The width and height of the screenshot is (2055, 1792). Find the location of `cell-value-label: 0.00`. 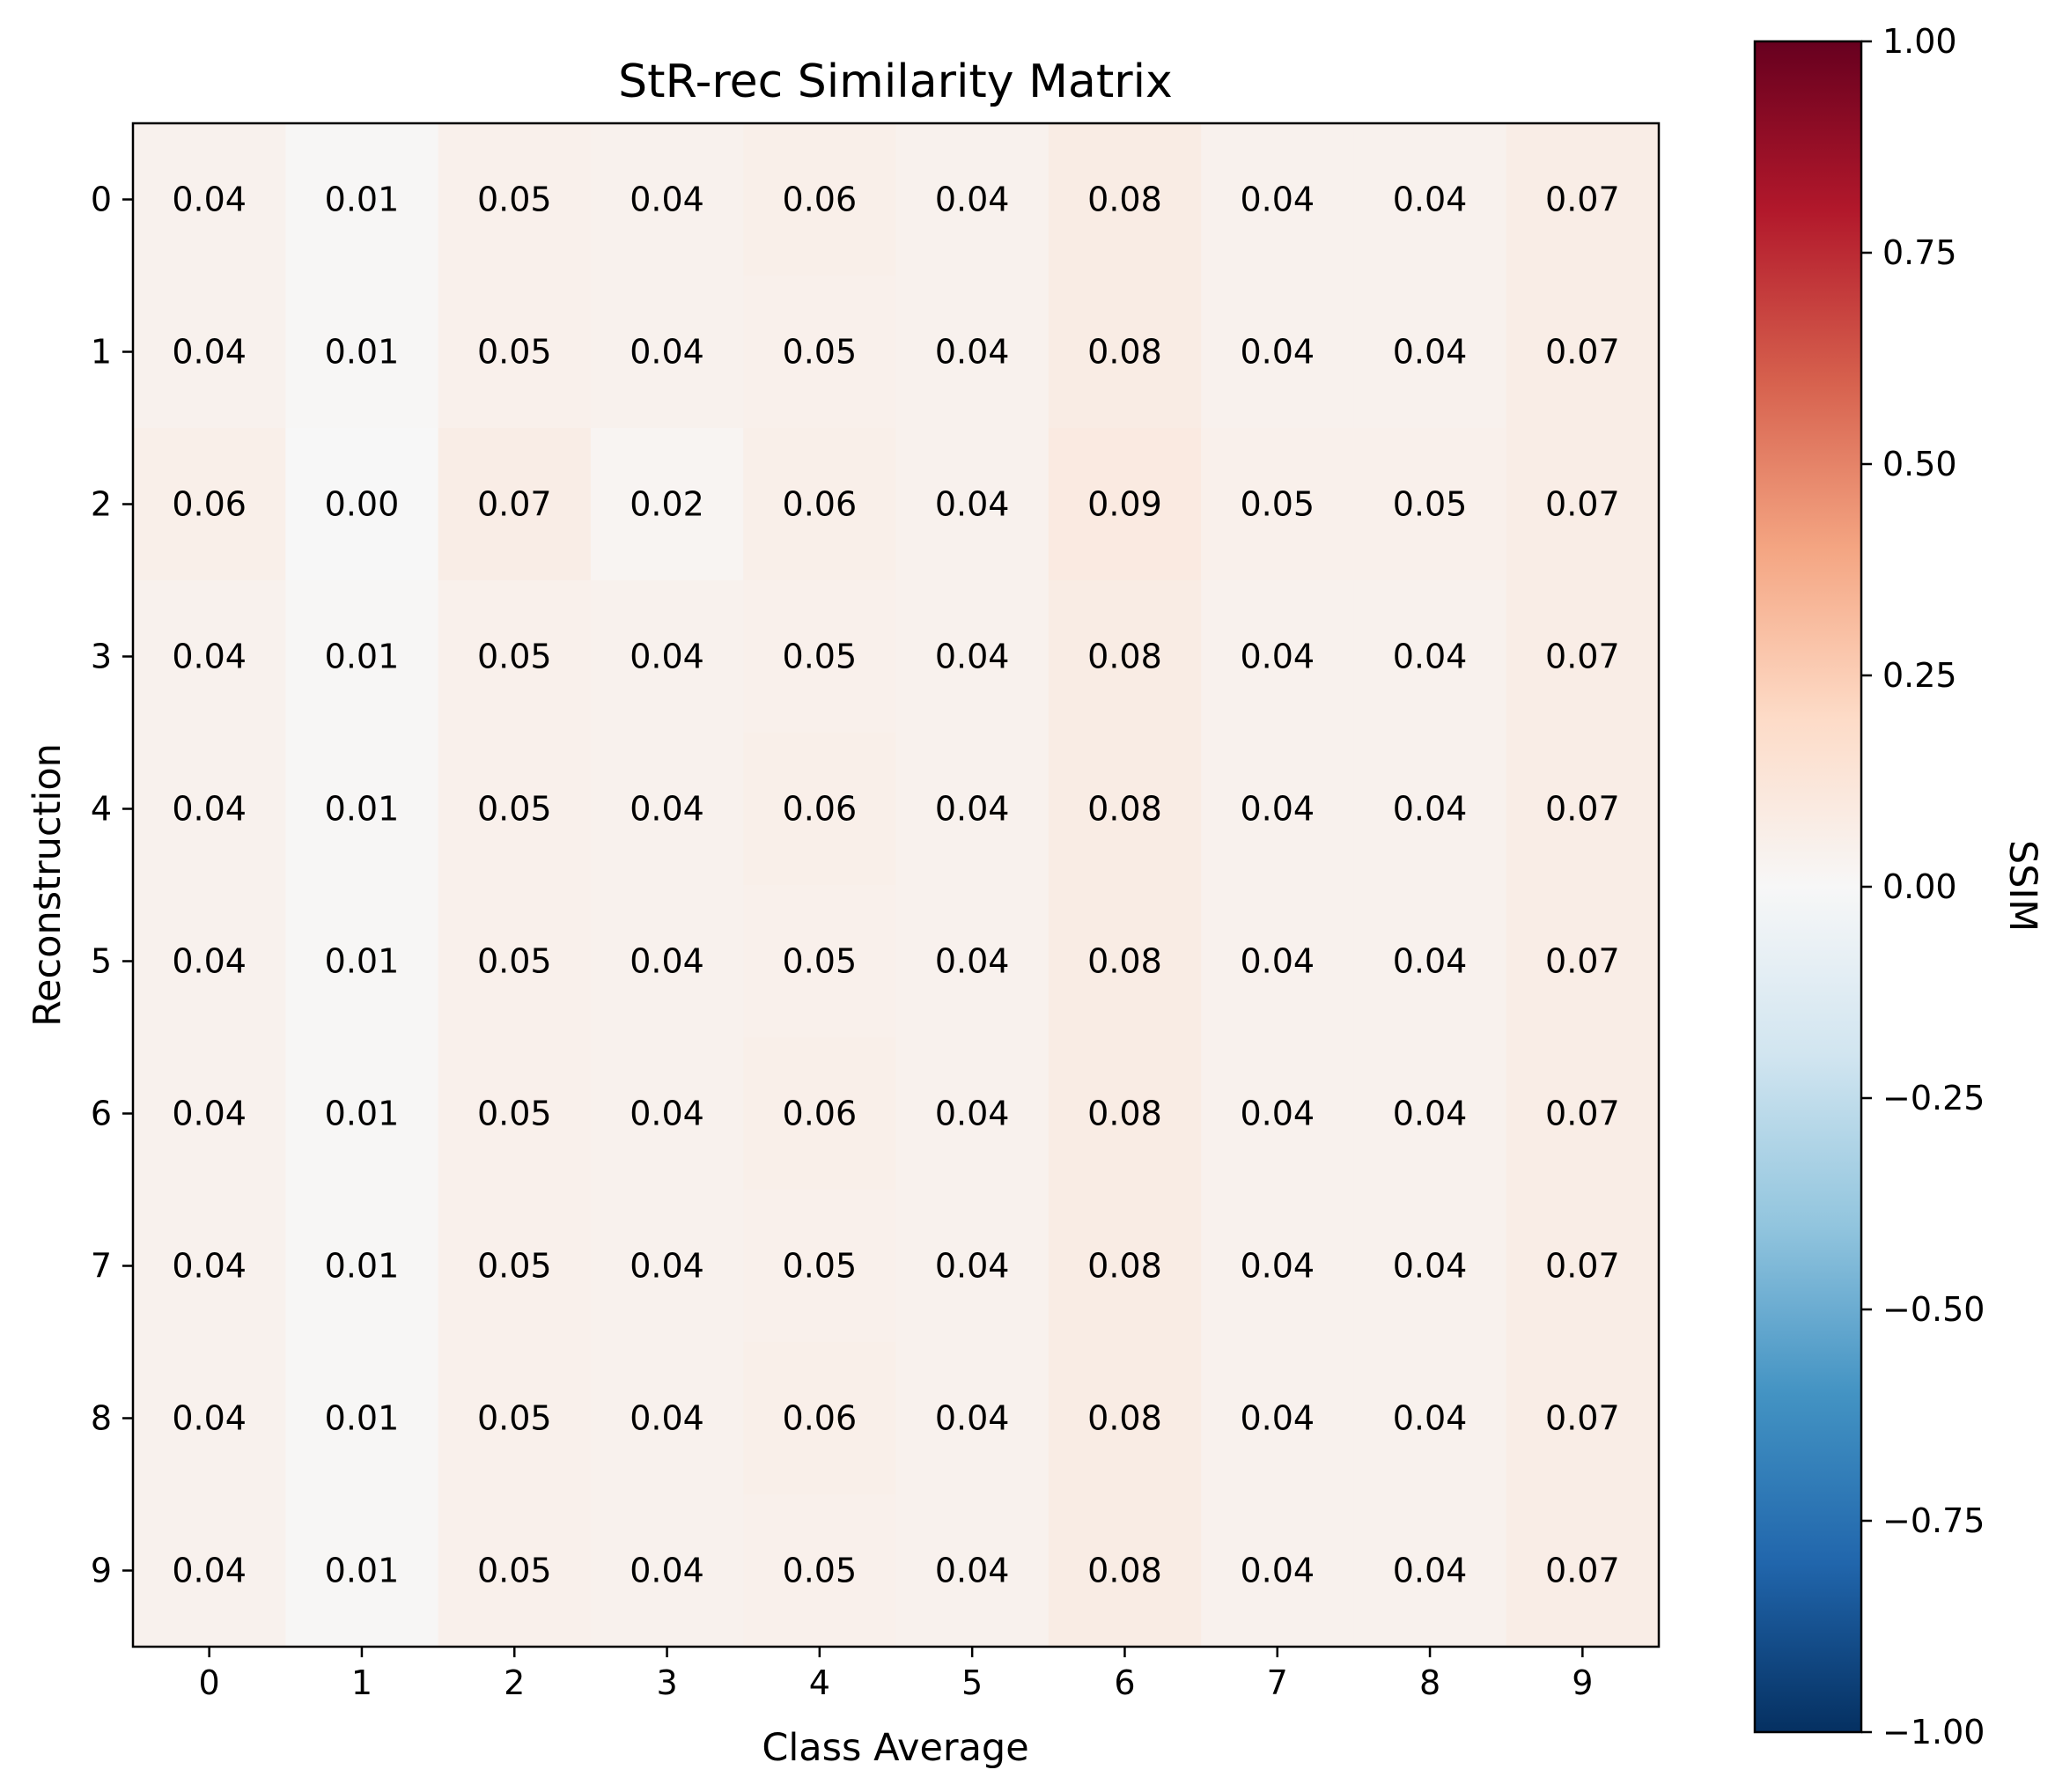

cell-value-label: 0.00 is located at coordinates (362, 505).